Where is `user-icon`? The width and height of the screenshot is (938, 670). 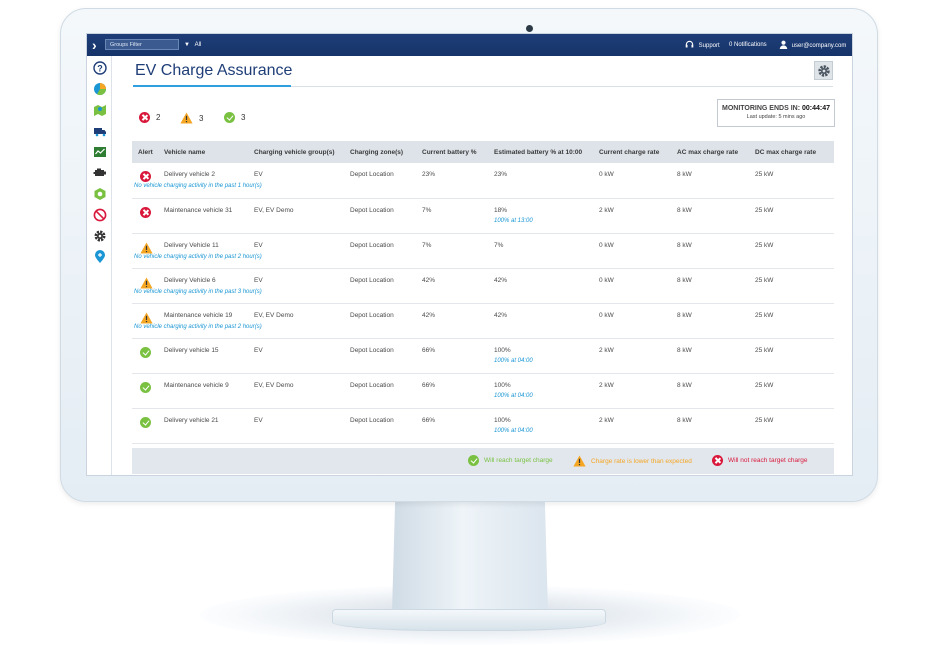 user-icon is located at coordinates (783, 44).